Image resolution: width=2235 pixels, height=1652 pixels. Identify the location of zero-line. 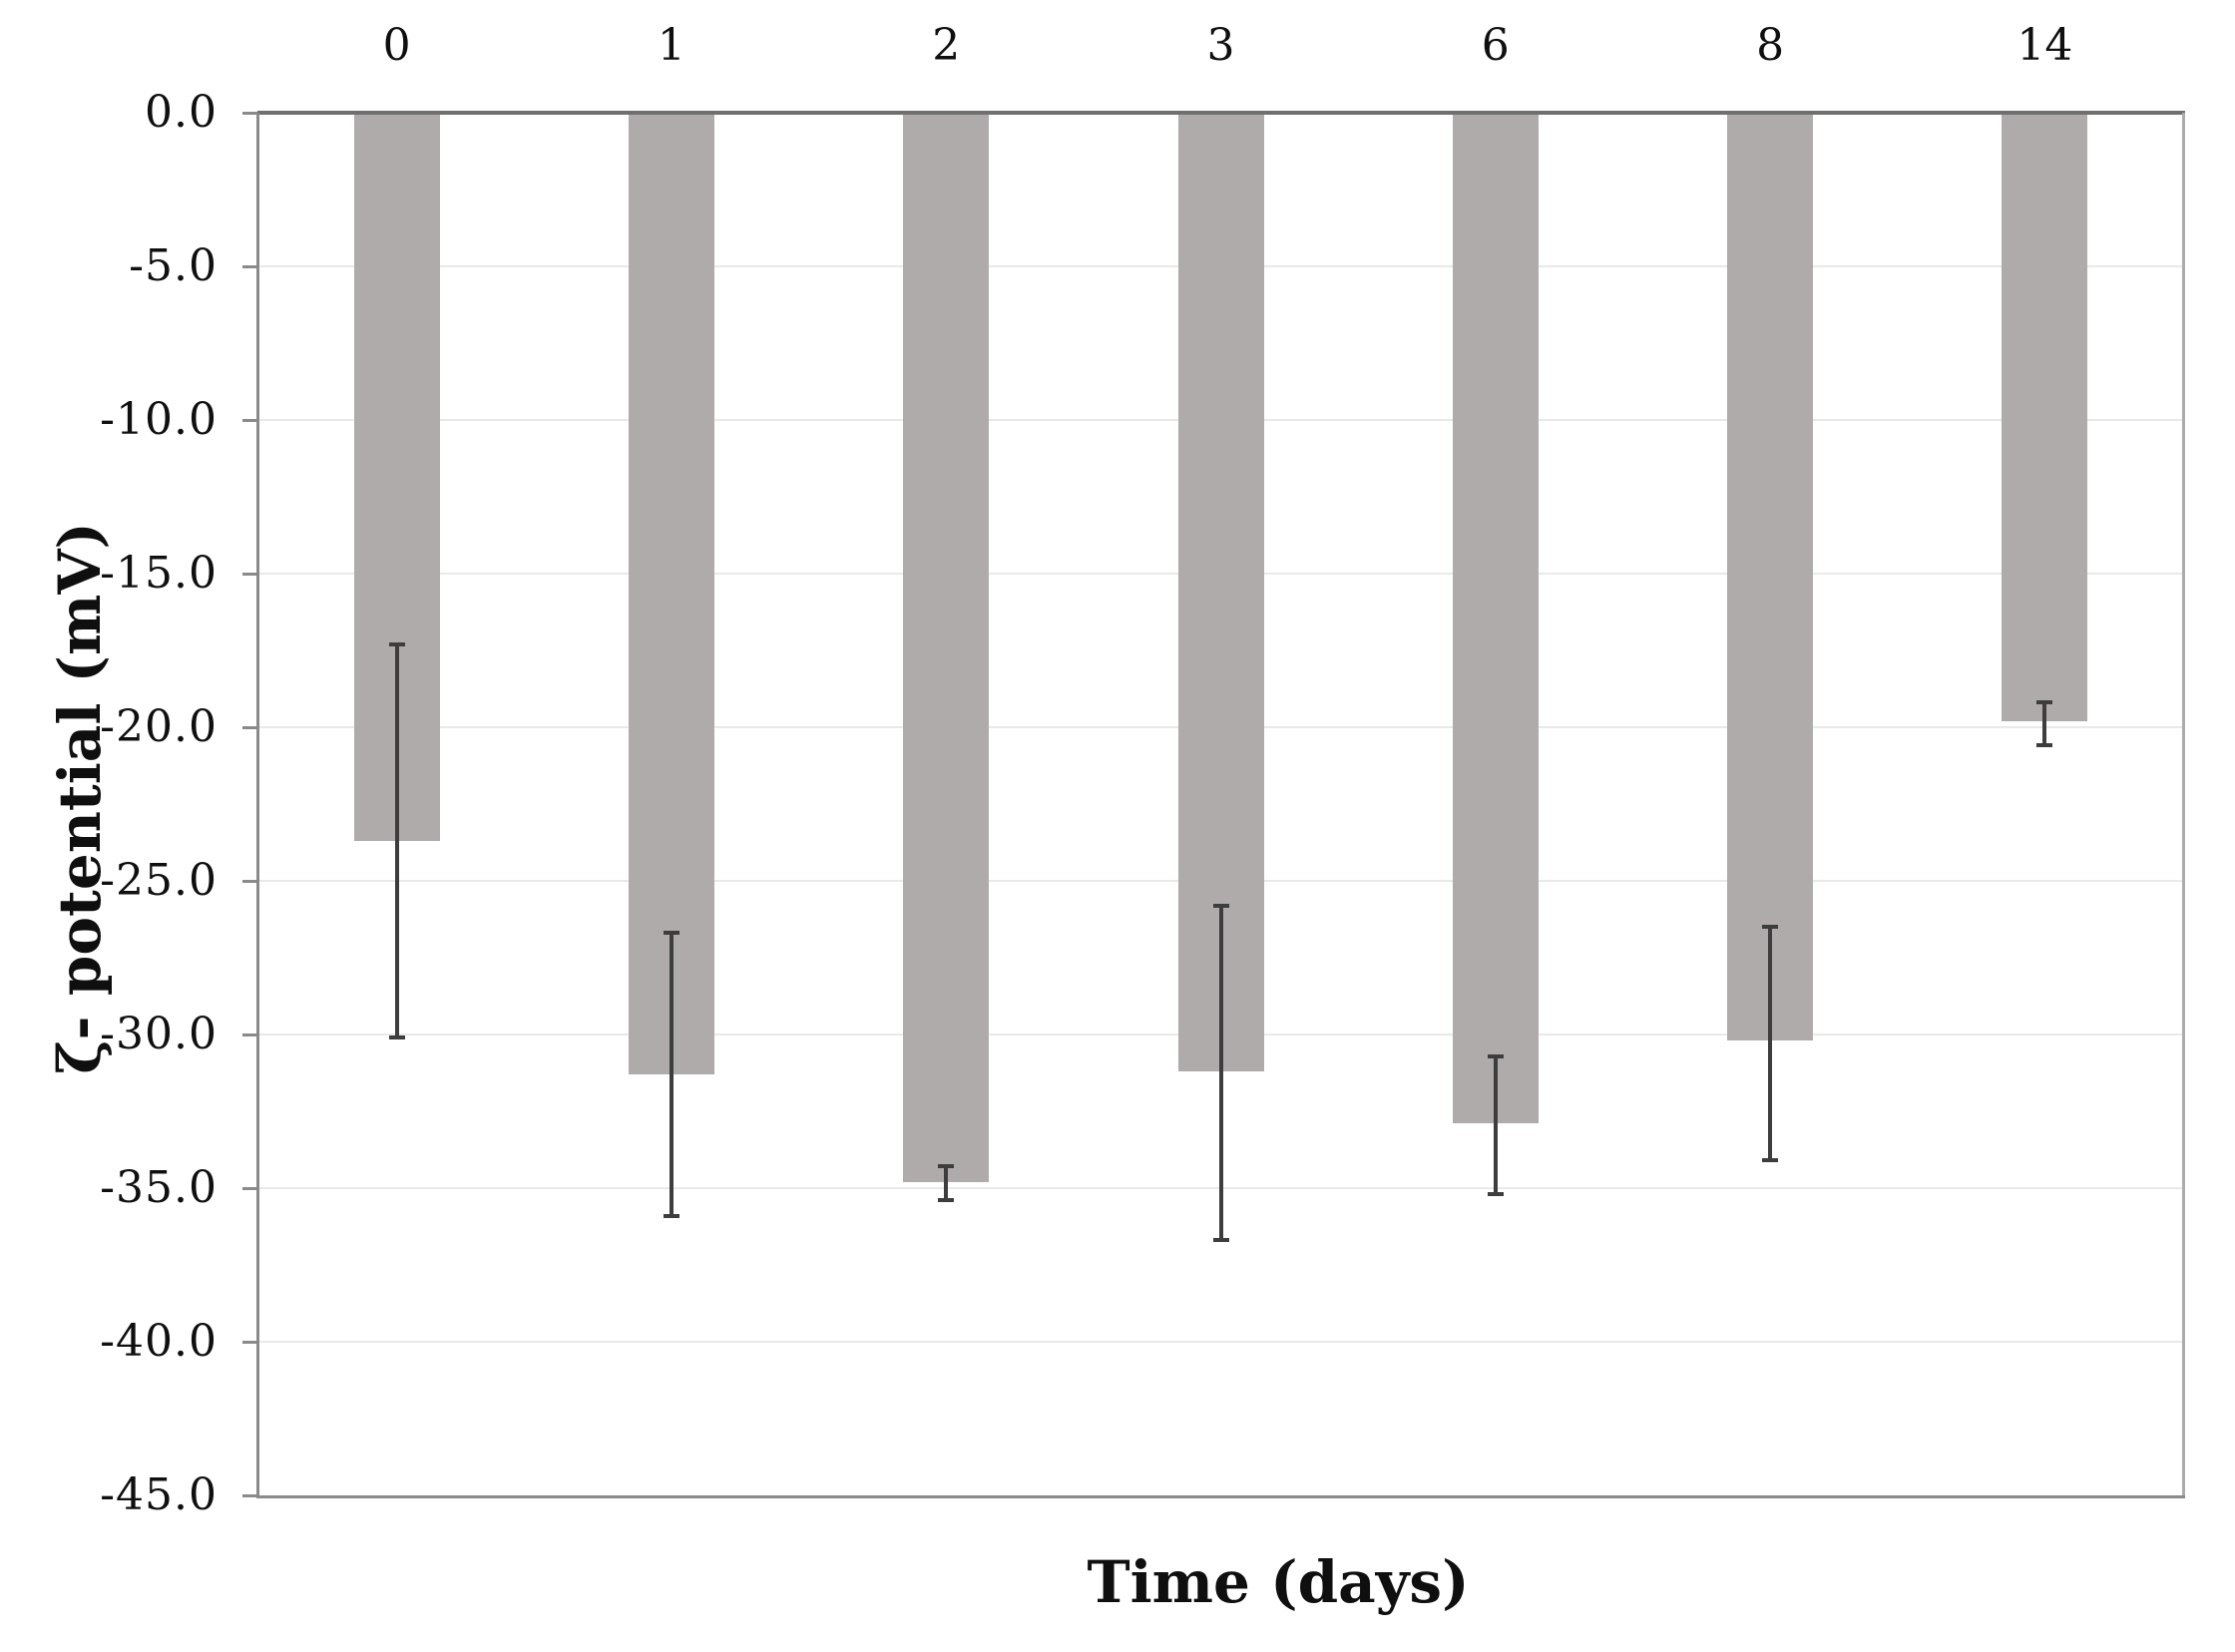
(1221, 113).